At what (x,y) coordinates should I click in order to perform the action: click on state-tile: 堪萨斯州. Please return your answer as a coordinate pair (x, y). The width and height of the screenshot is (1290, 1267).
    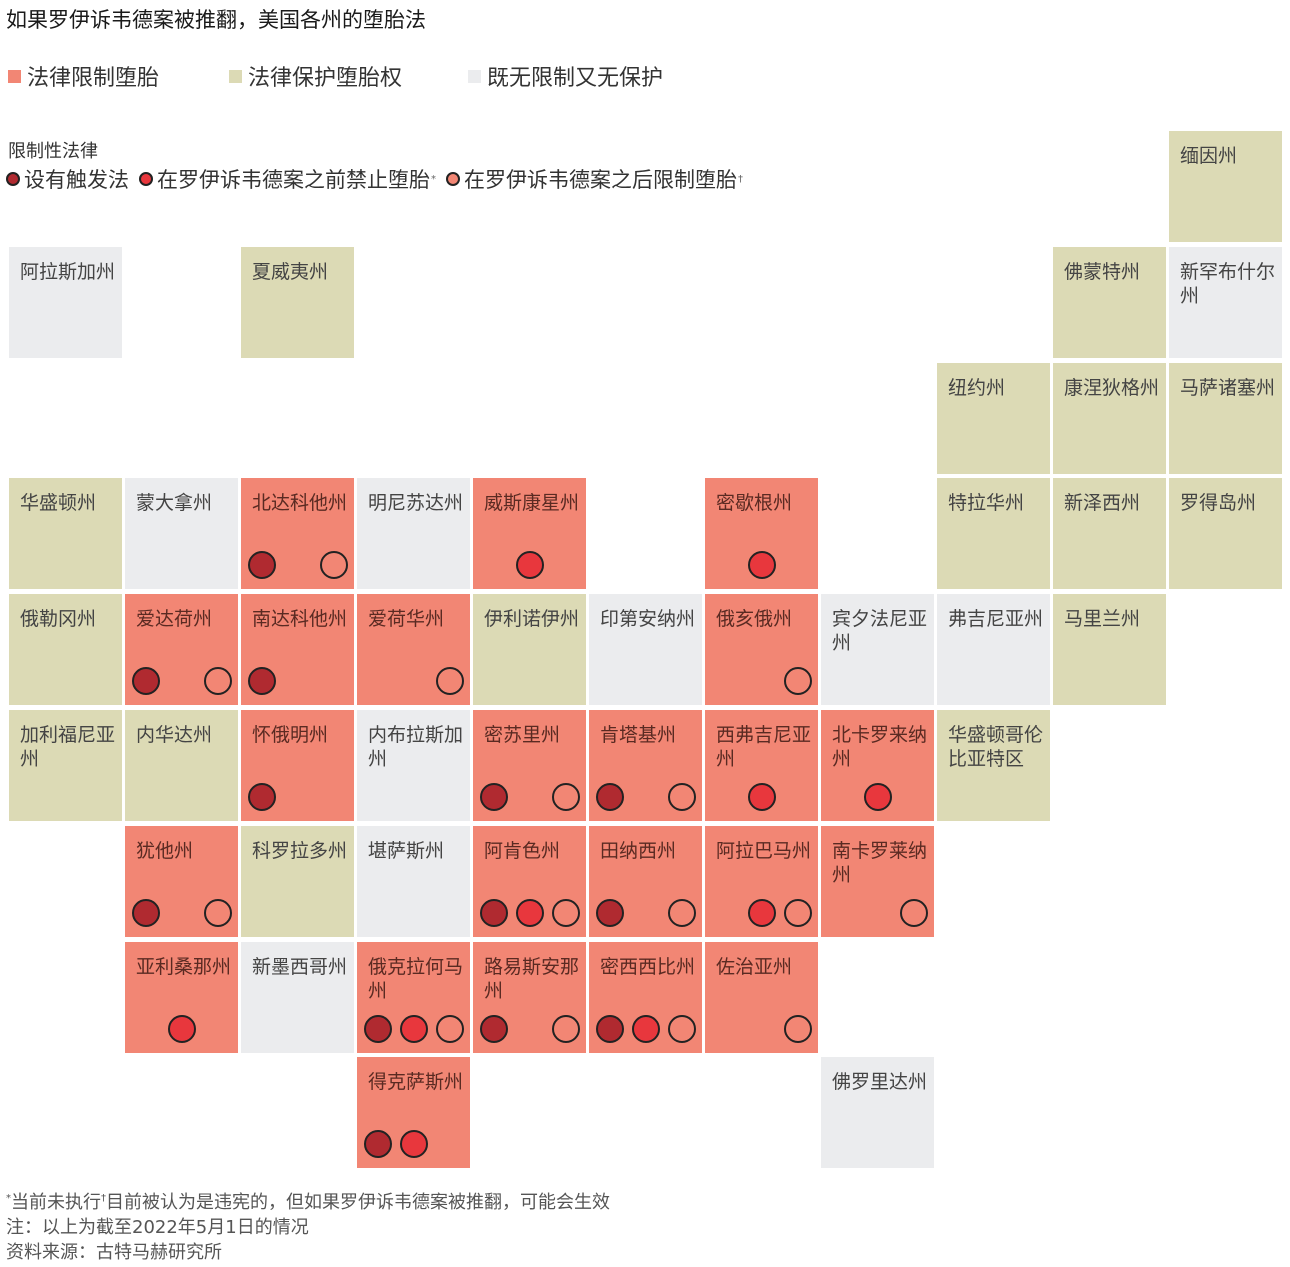
    Looking at the image, I should click on (413, 881).